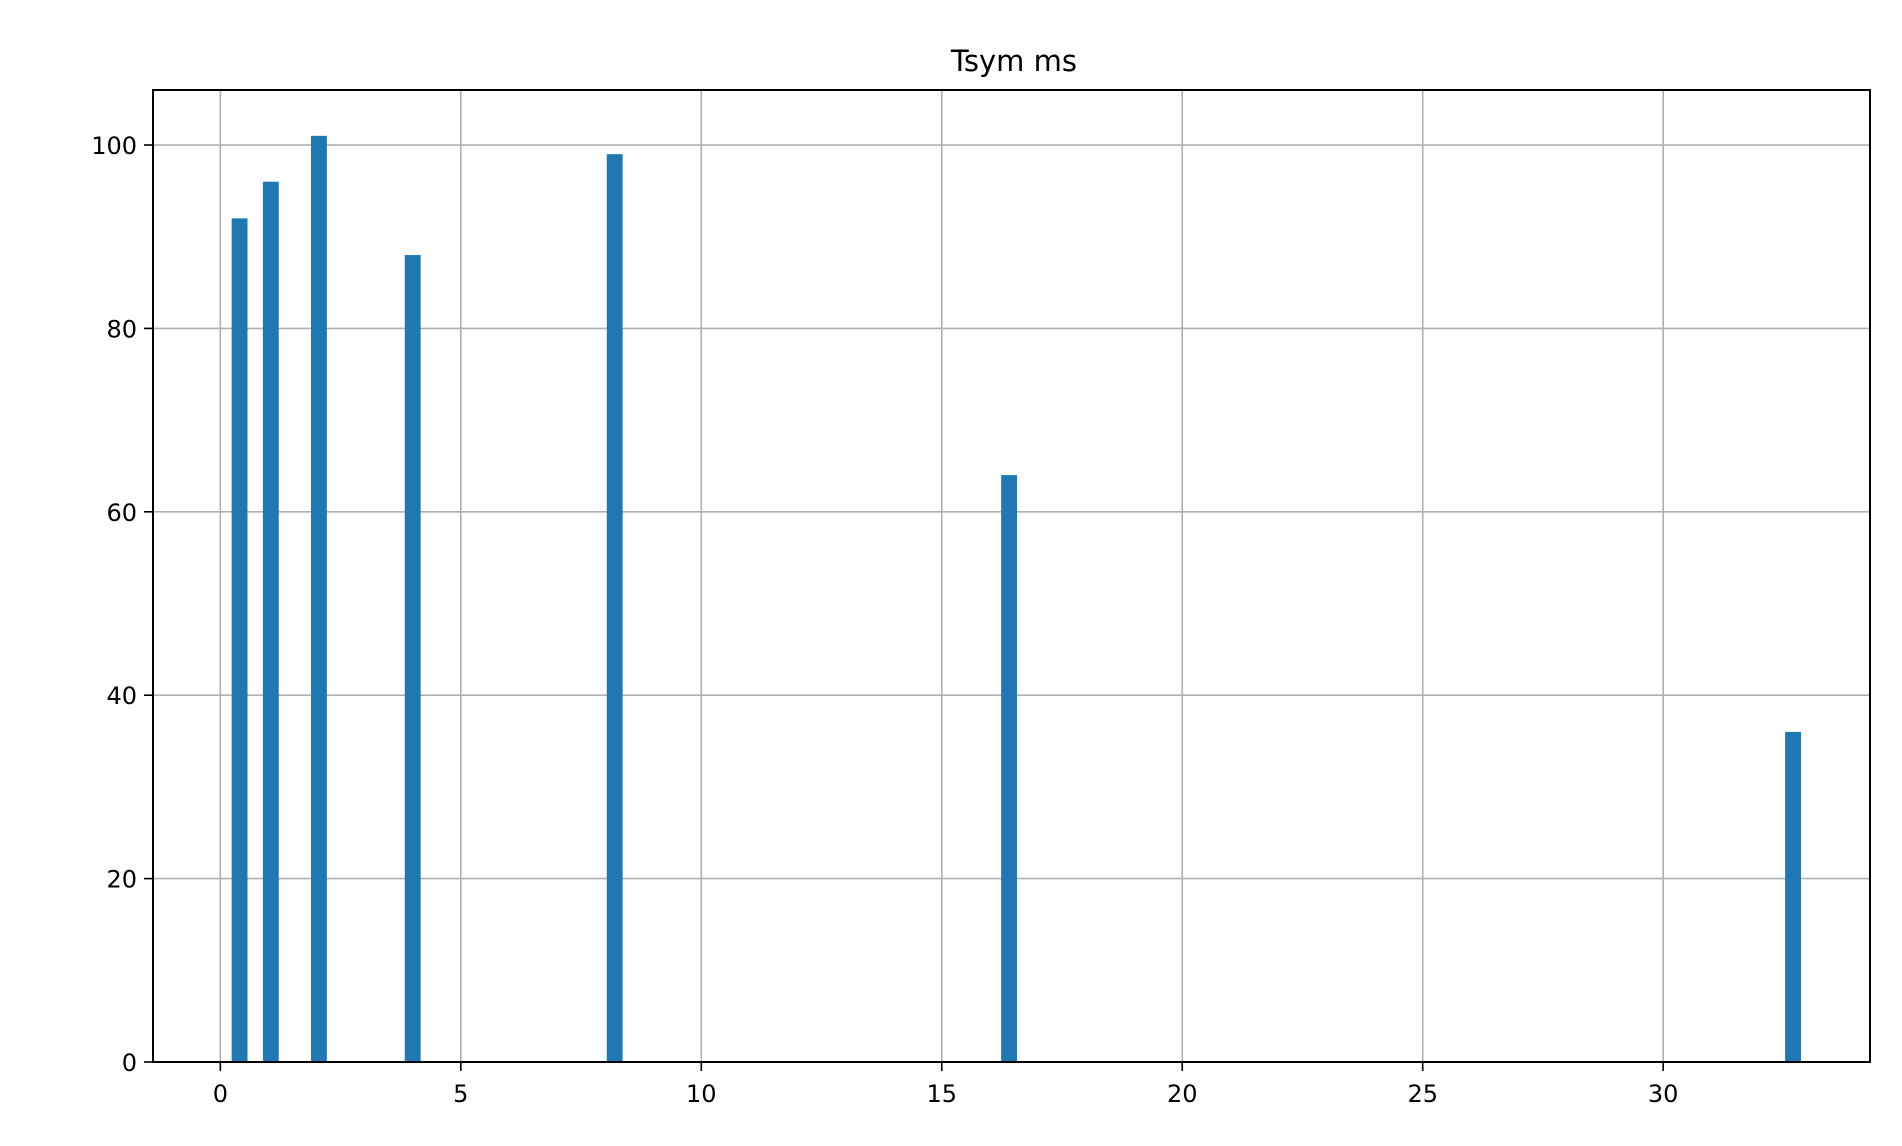 The image size is (1902, 1146). Describe the element at coordinates (114, 146) in the screenshot. I see `y-tick-label: 100` at that location.